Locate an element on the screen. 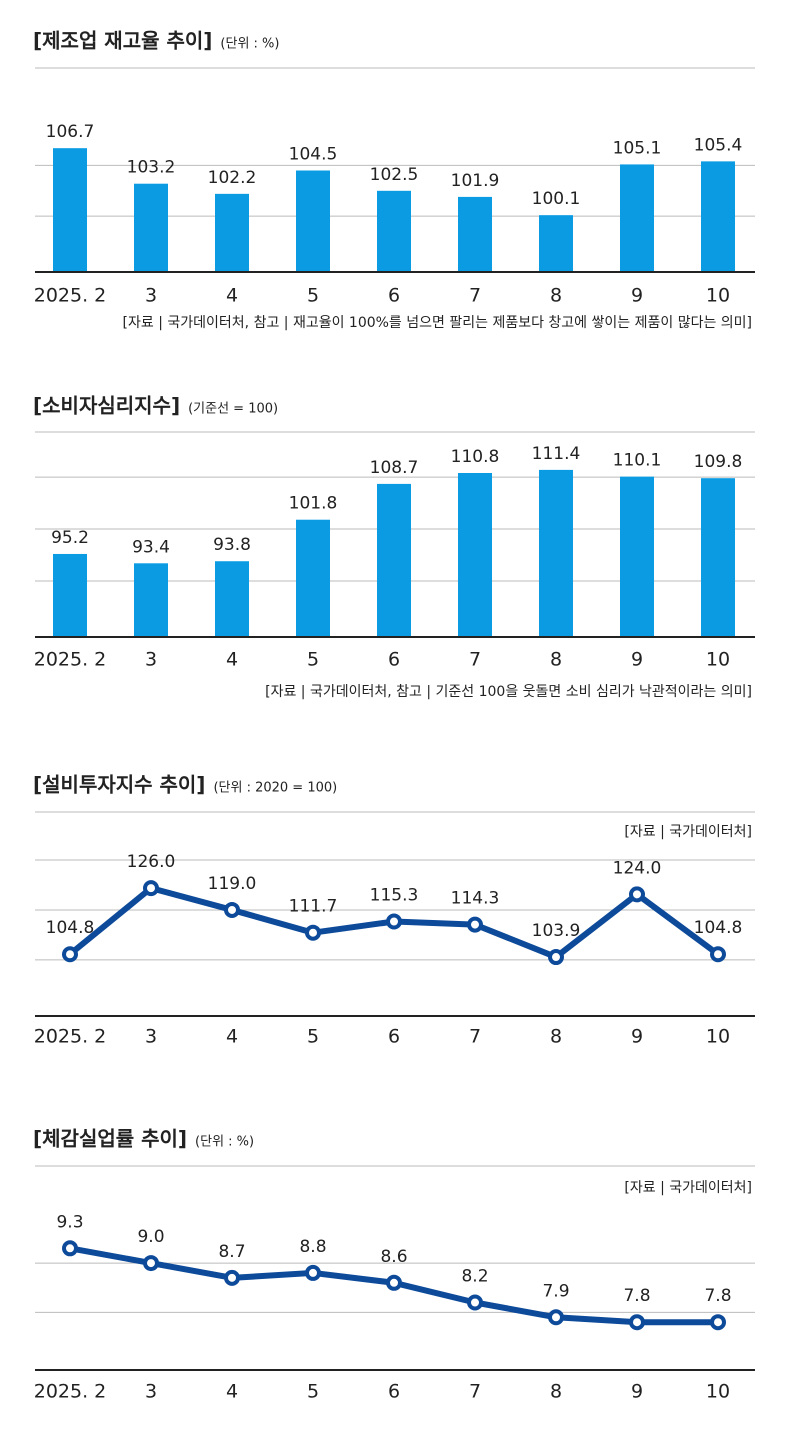  data-label: 102.2 is located at coordinates (232, 178).